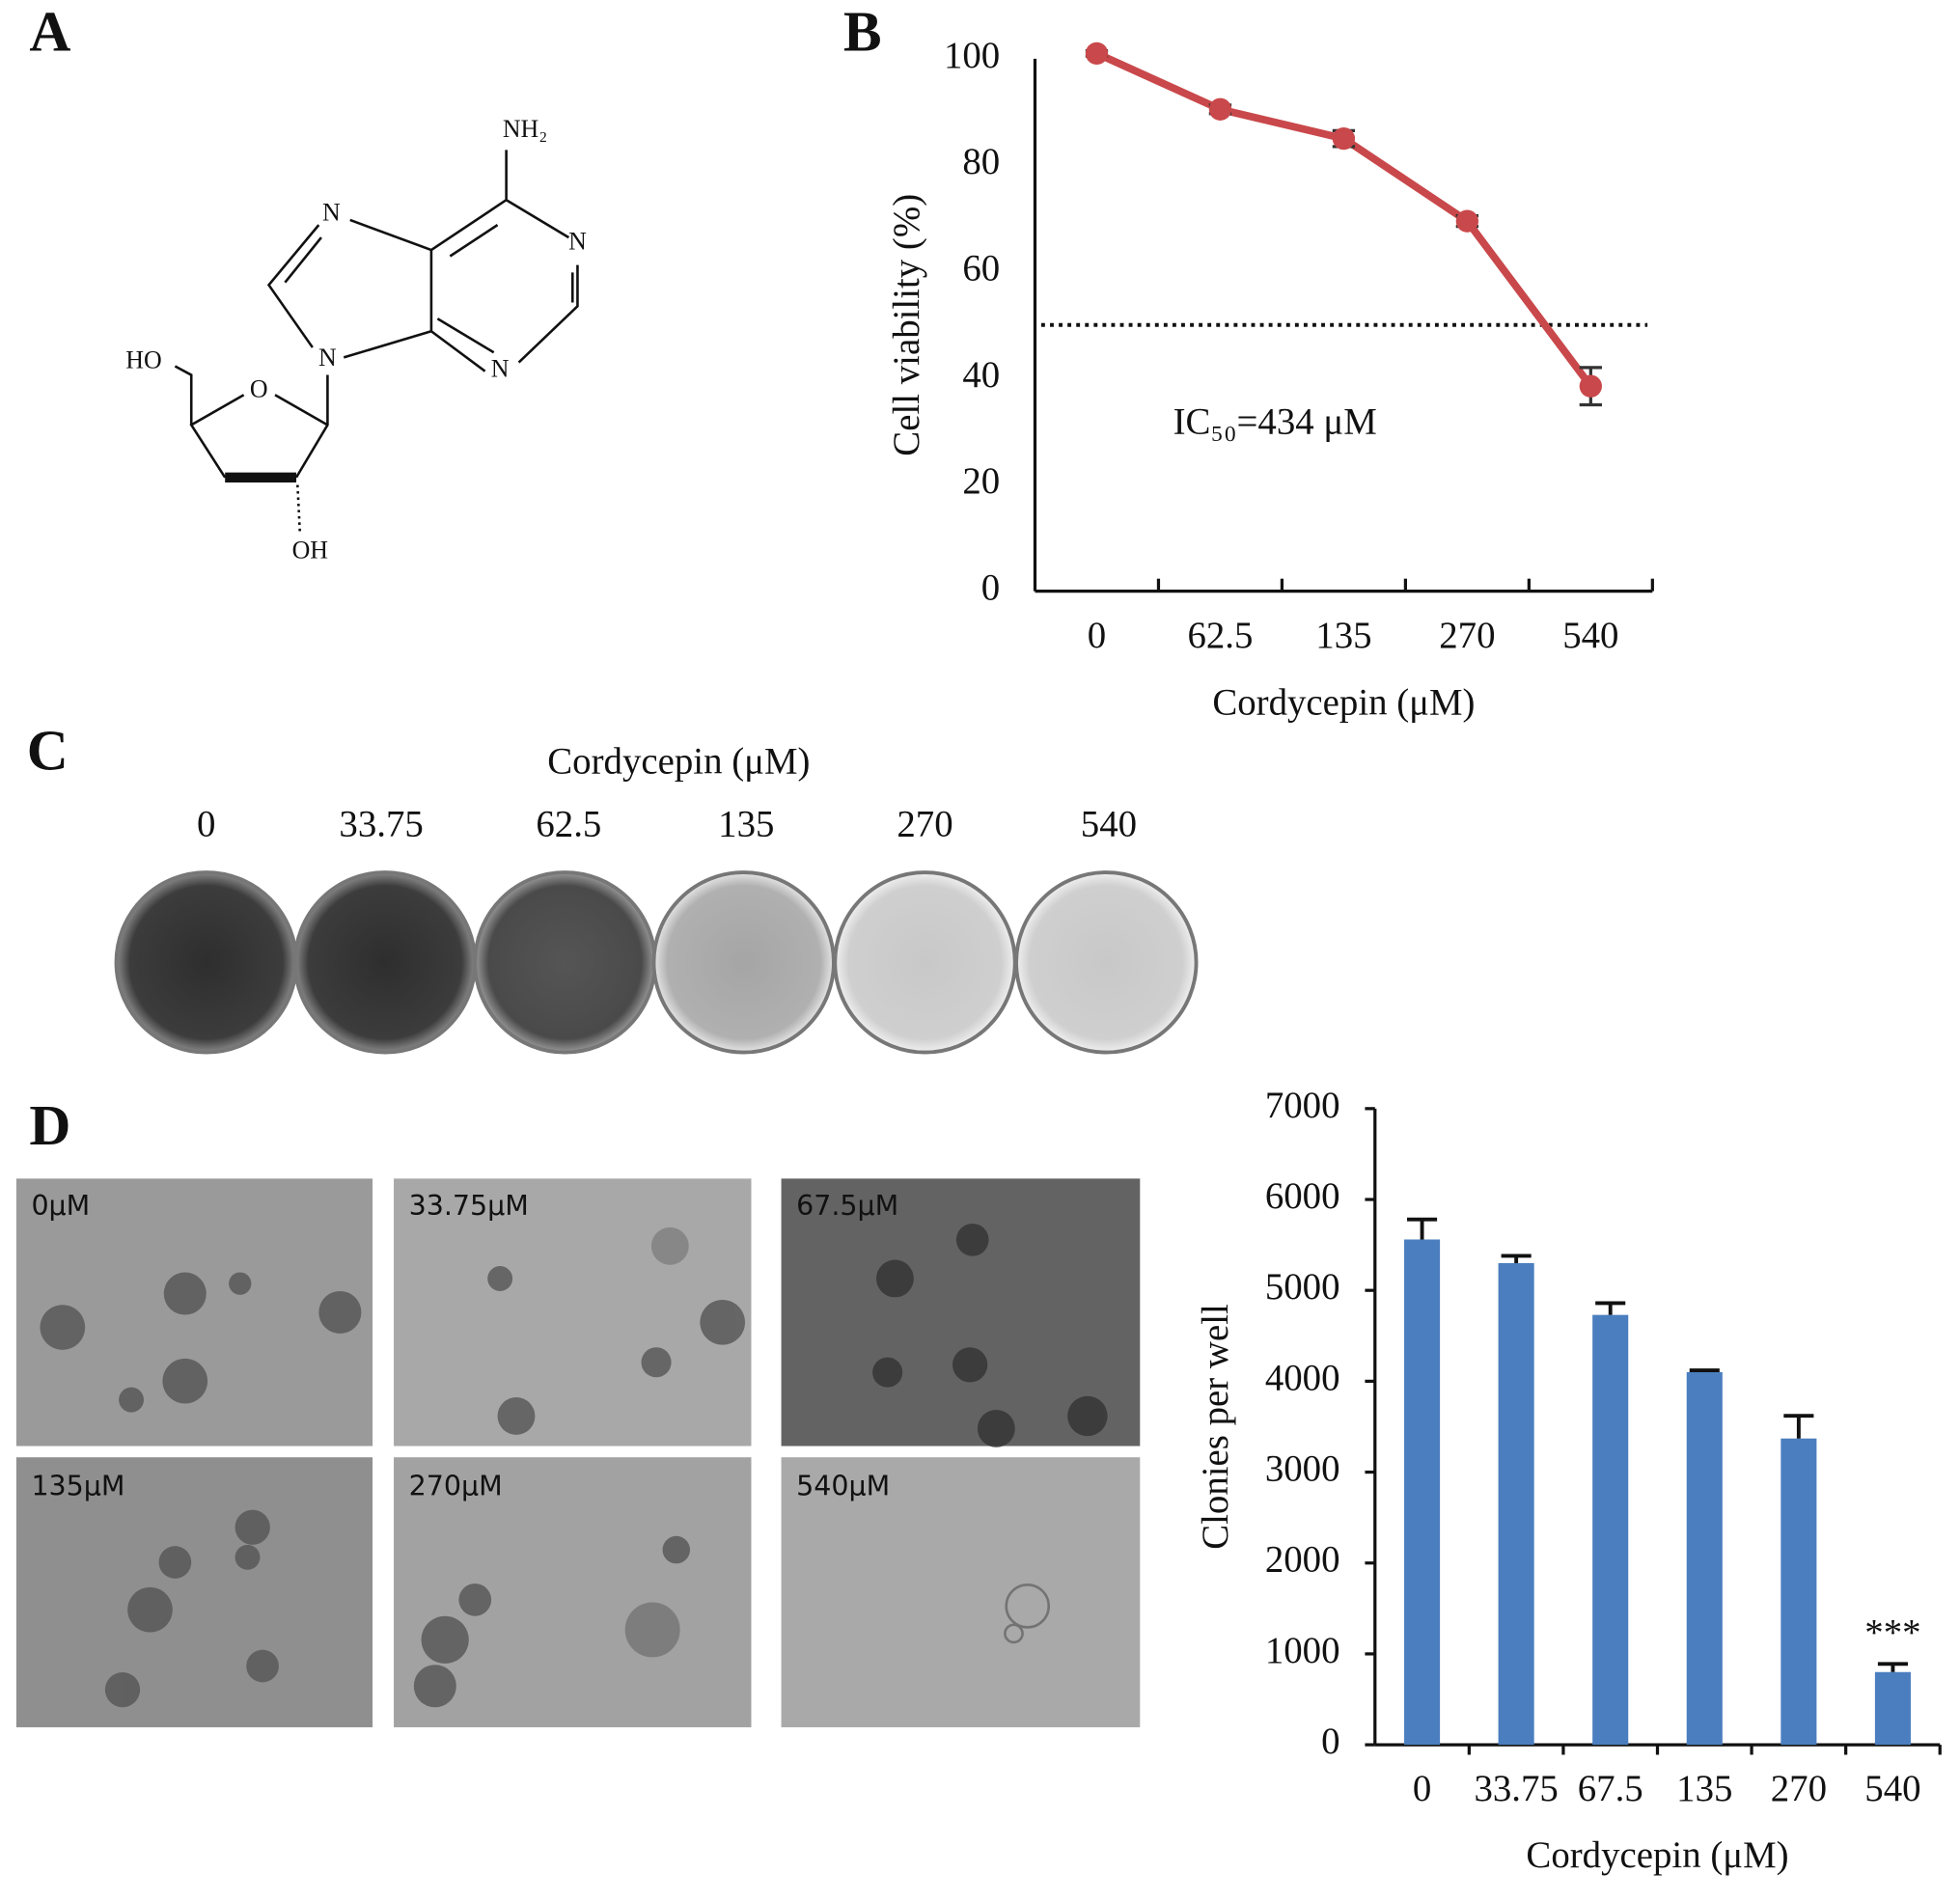 The image size is (1960, 1901). What do you see at coordinates (49, 32) in the screenshot?
I see `panel-label: A` at bounding box center [49, 32].